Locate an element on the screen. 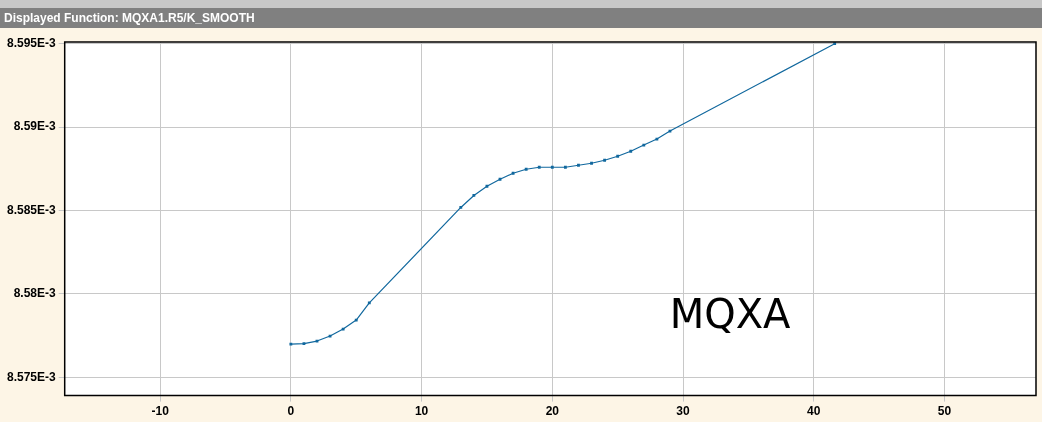 The height and width of the screenshot is (422, 1042). x-tick-label: 40 is located at coordinates (814, 411).